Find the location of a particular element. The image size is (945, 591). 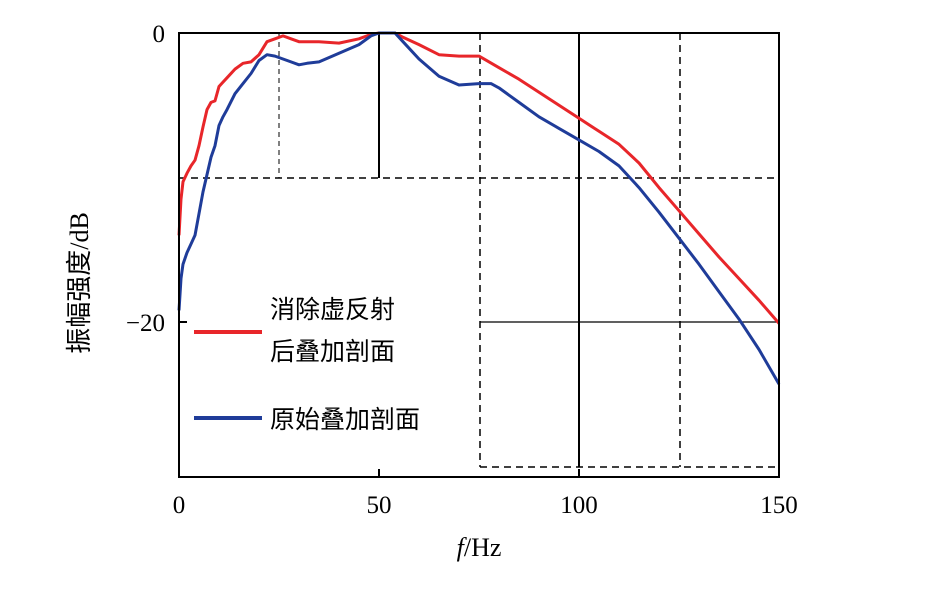

legend-label-blue: 原始叠加剖面 is located at coordinates (345, 419).